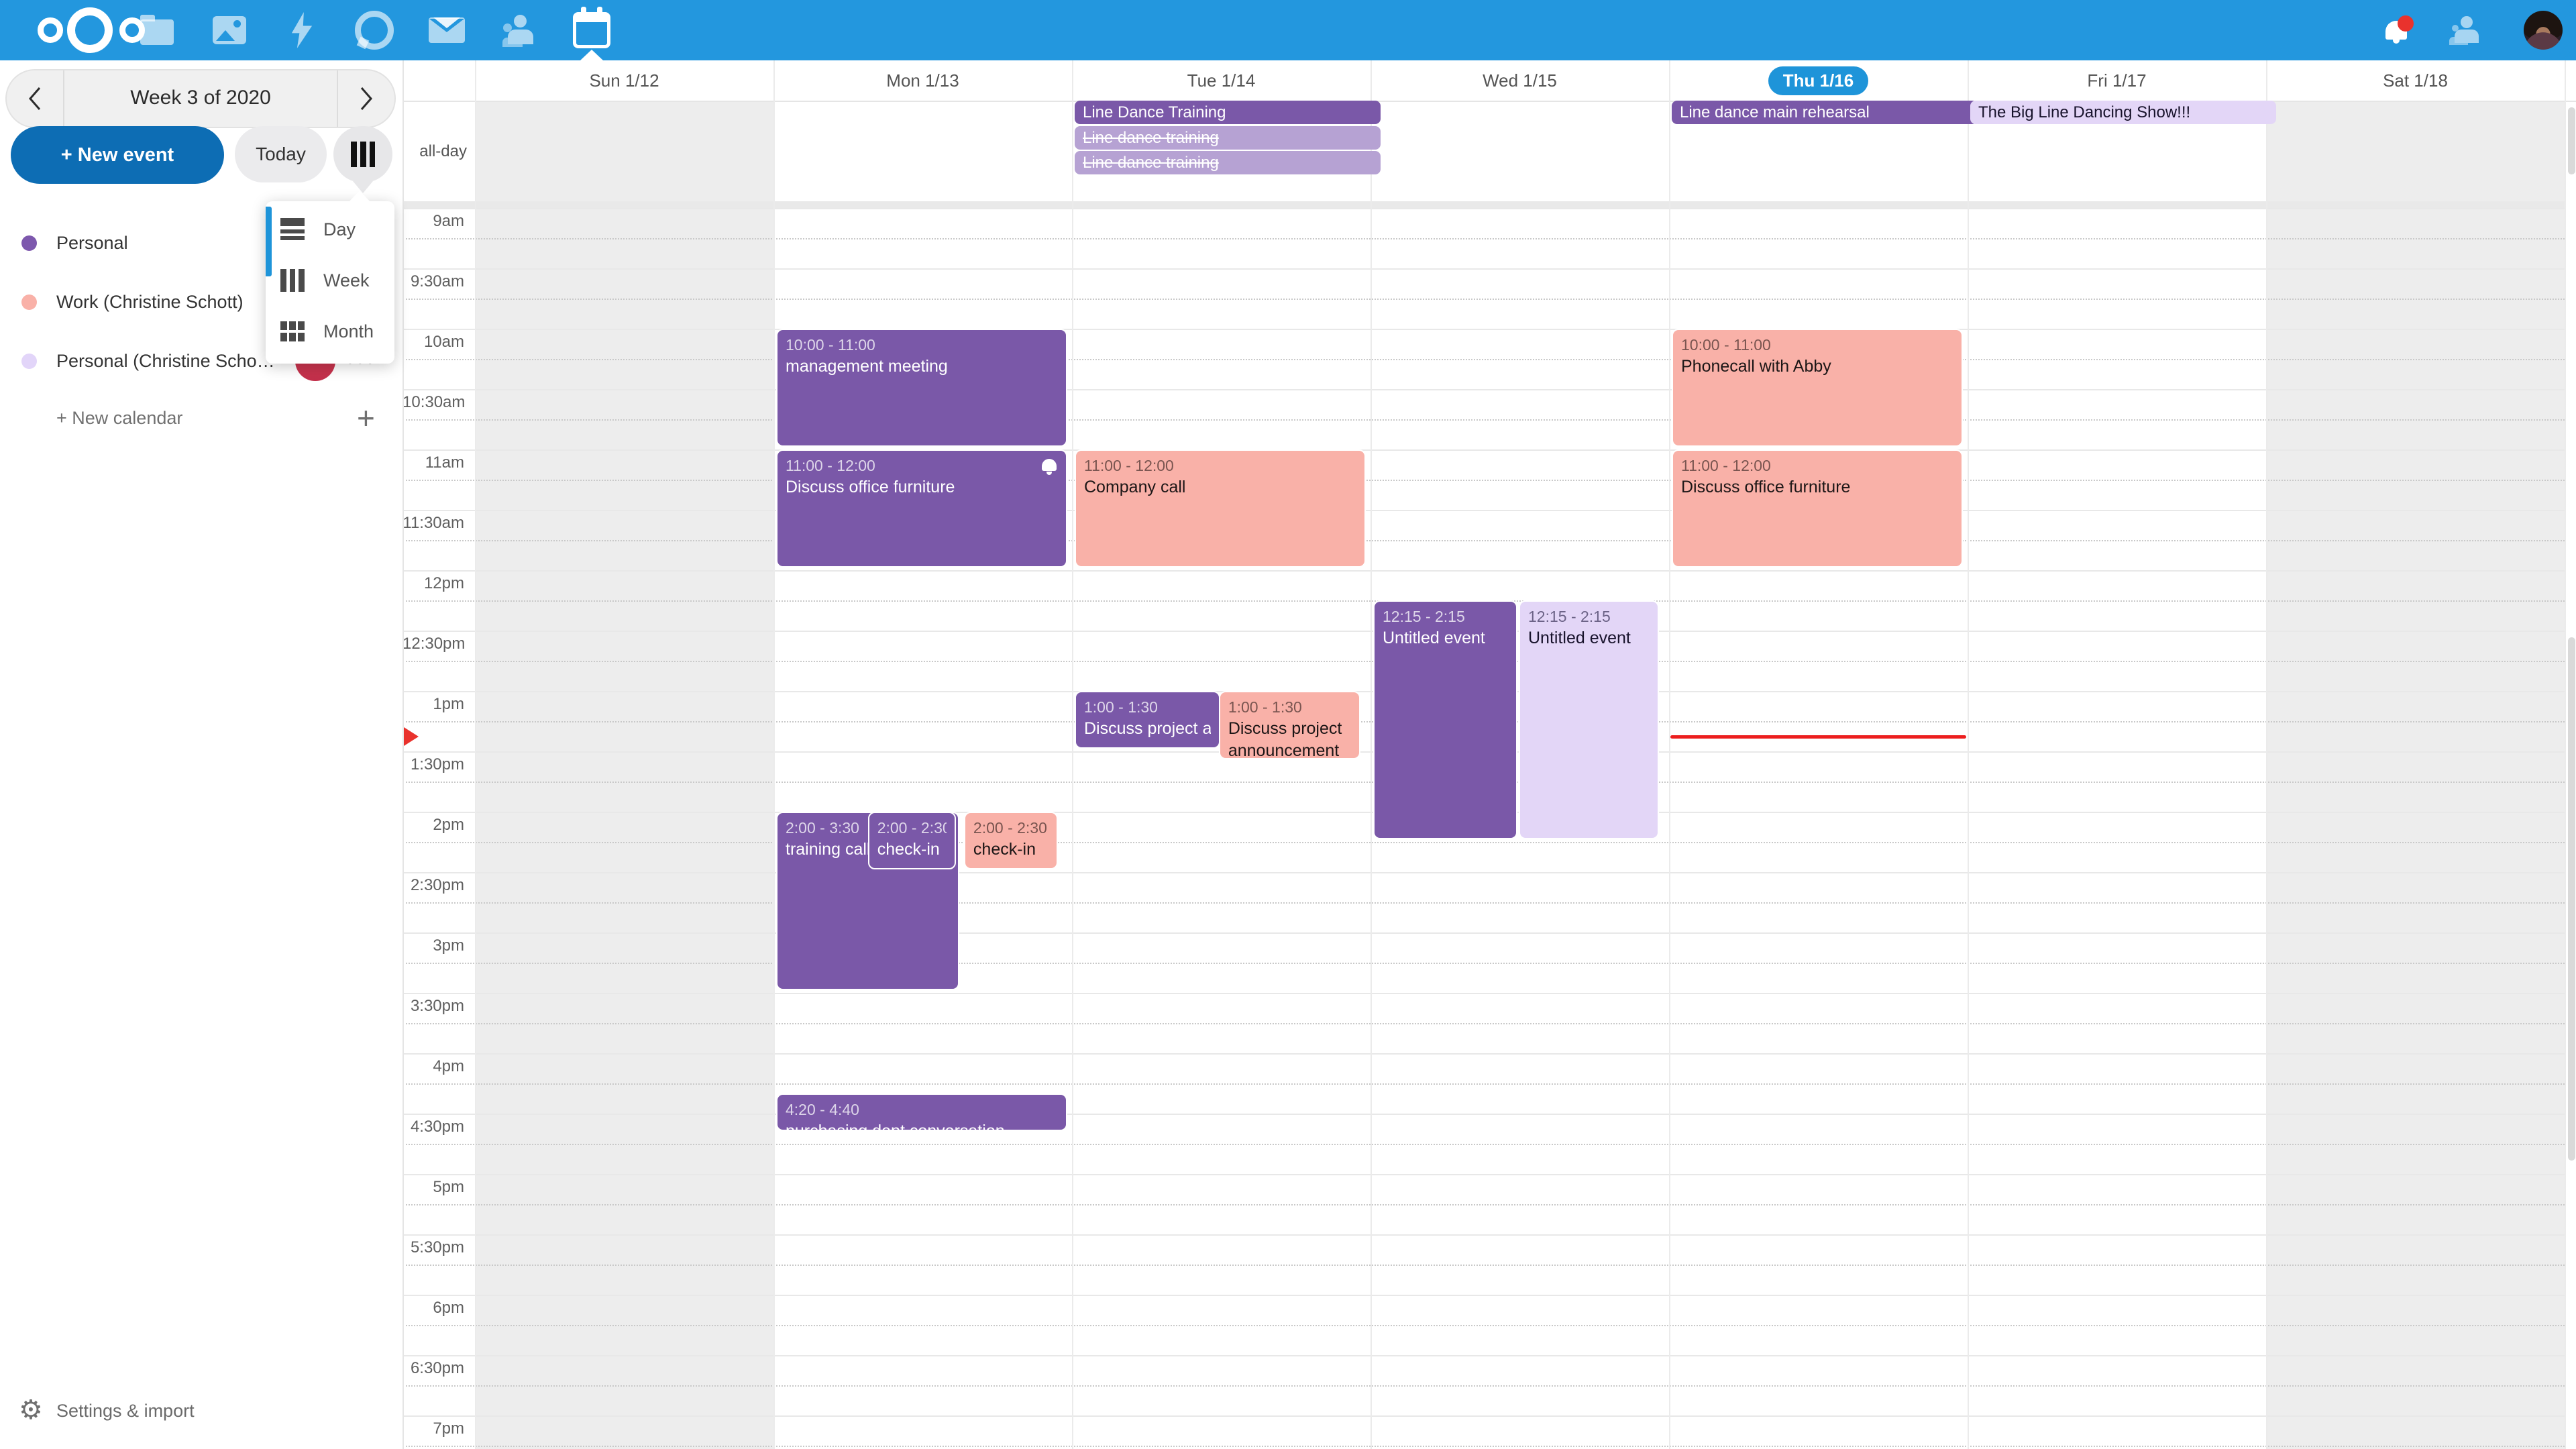  I want to click on time-label: 3pm, so click(448, 945).